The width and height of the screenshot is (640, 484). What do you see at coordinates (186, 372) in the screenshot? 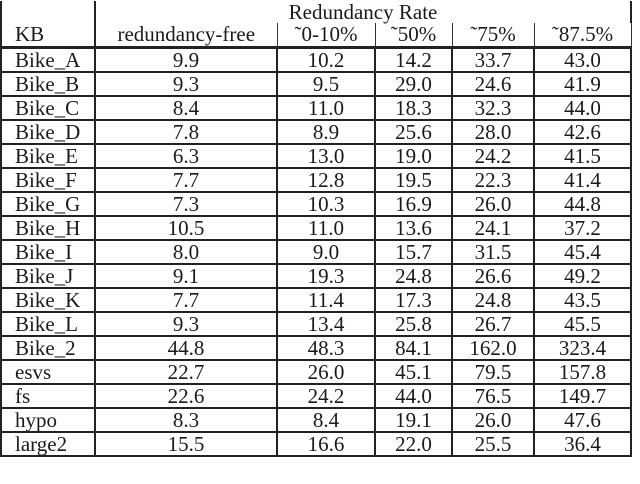
I see `value-cell: 22.7` at bounding box center [186, 372].